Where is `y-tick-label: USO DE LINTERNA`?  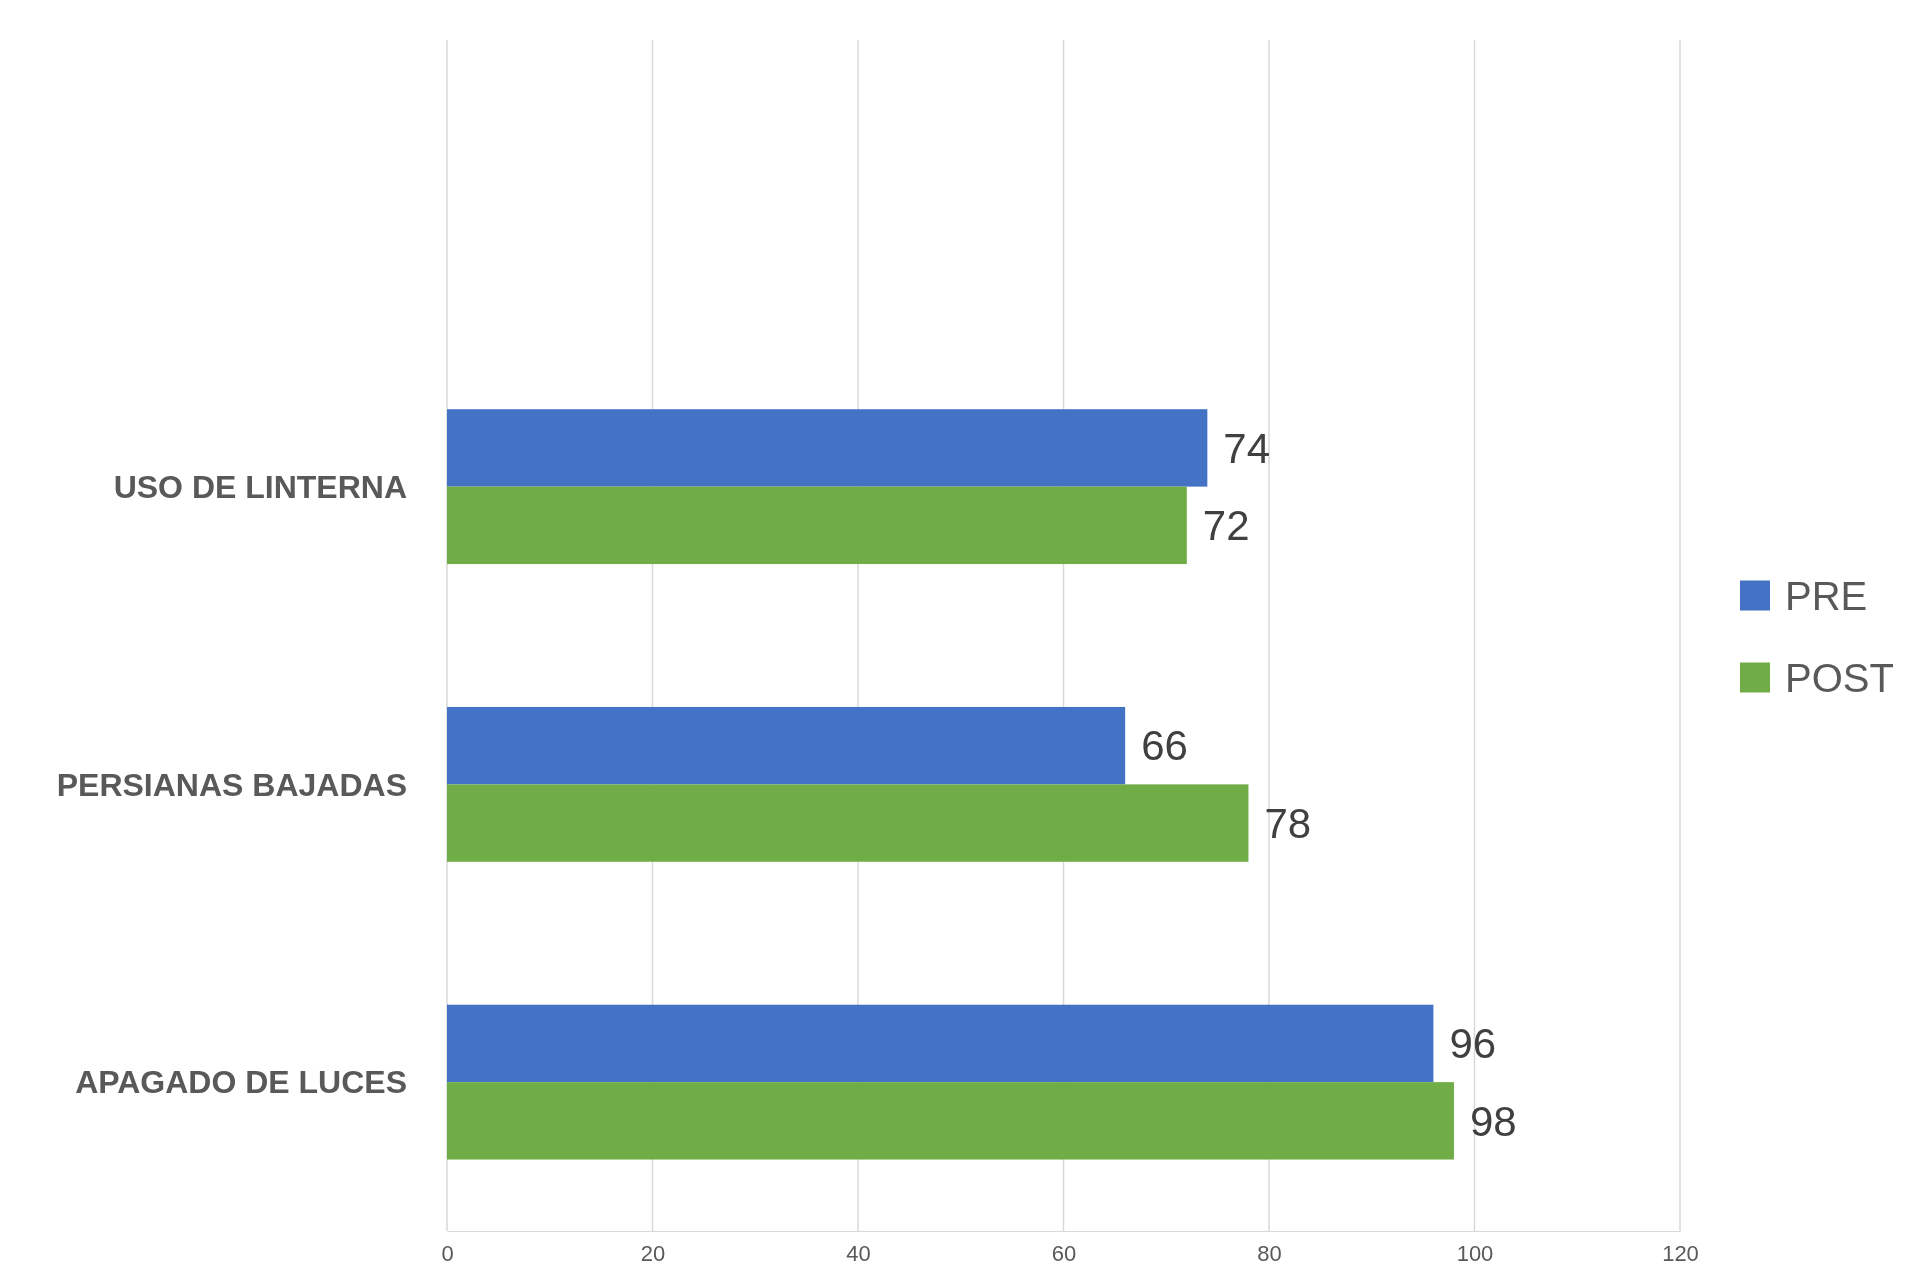 y-tick-label: USO DE LINTERNA is located at coordinates (260, 486).